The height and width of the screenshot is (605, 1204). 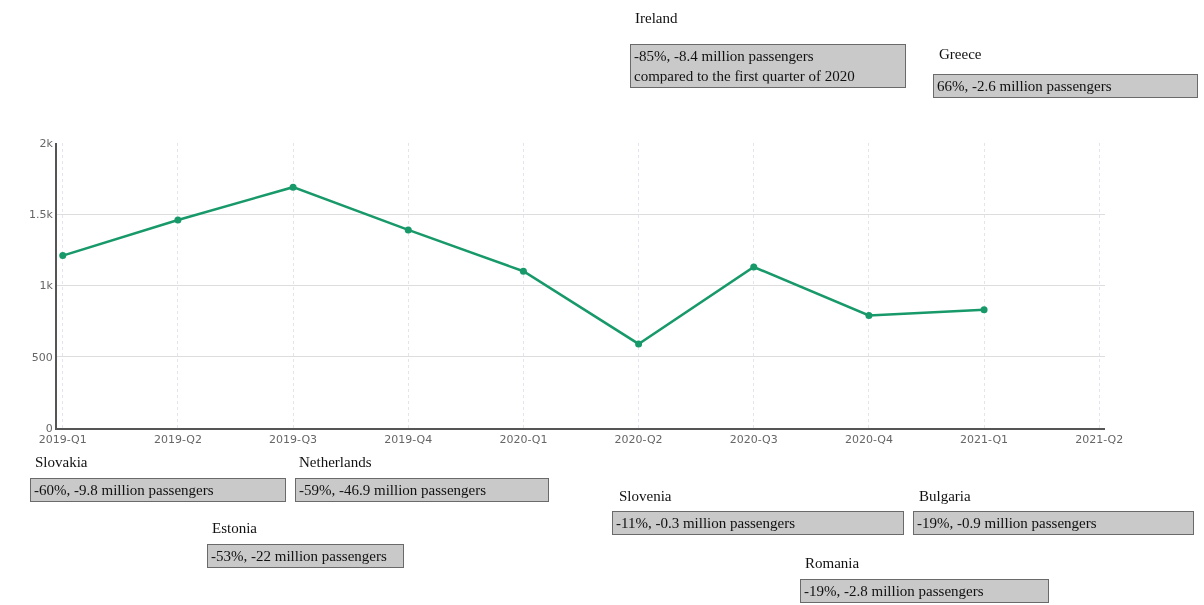 What do you see at coordinates (753, 440) in the screenshot?
I see `x-tick-label: 2020-Q3` at bounding box center [753, 440].